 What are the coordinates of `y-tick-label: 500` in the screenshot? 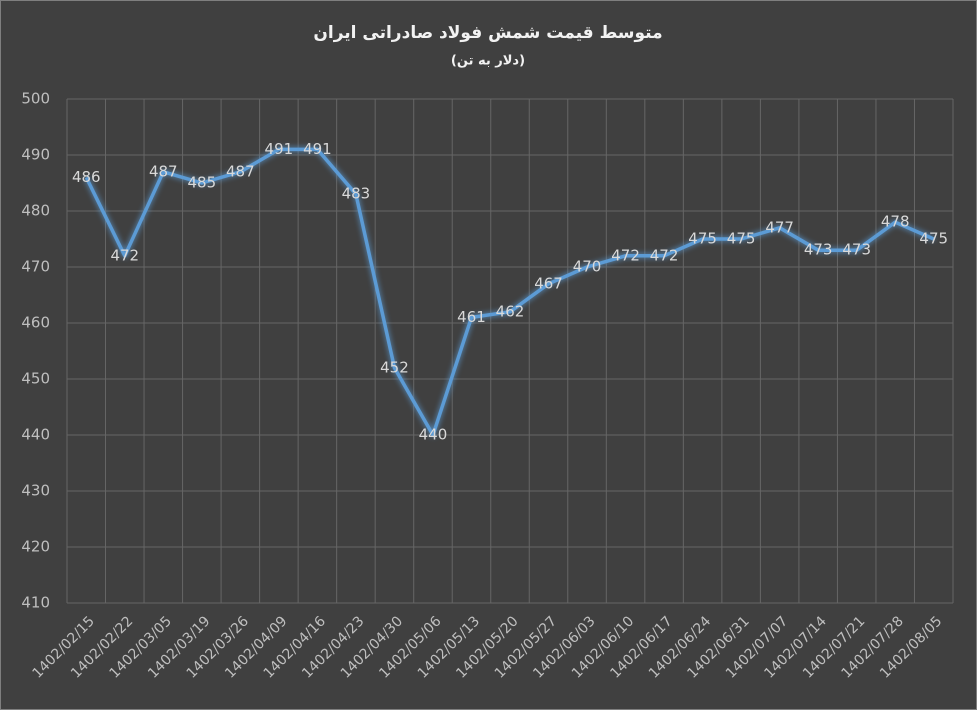 It's located at (35, 99).